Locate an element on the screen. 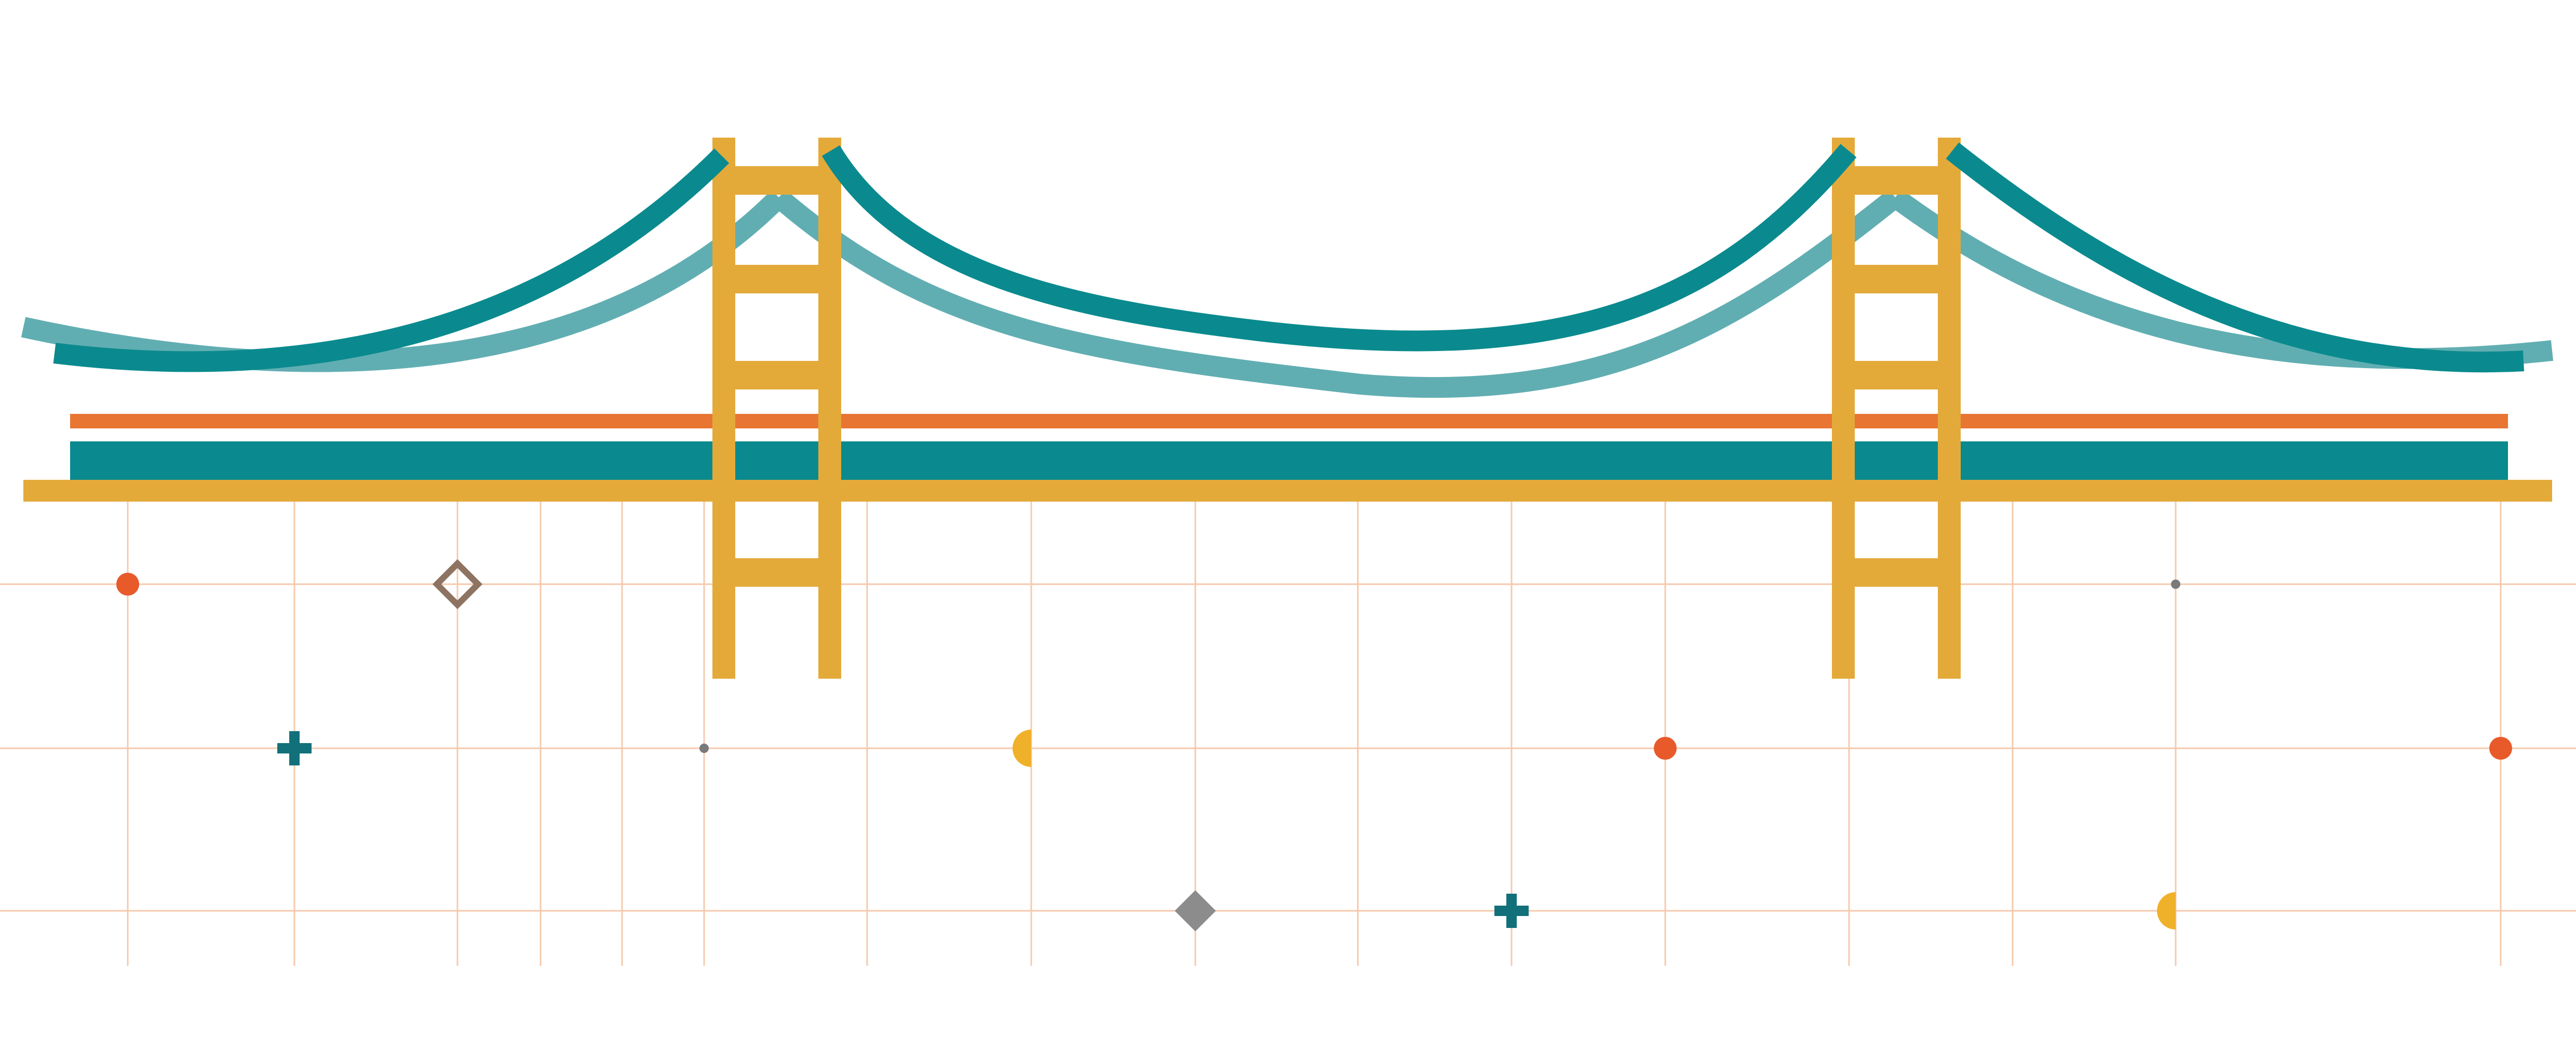 This screenshot has width=2576, height=1037. deck-main-band is located at coordinates (1289, 460).